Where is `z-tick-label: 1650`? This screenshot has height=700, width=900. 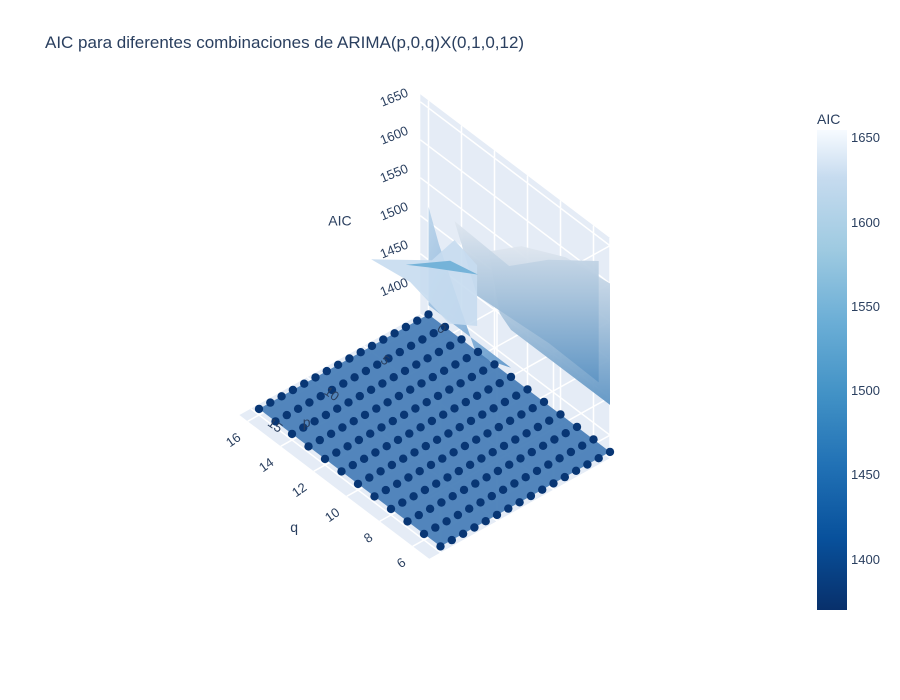
z-tick-label: 1650 is located at coordinates (394, 97).